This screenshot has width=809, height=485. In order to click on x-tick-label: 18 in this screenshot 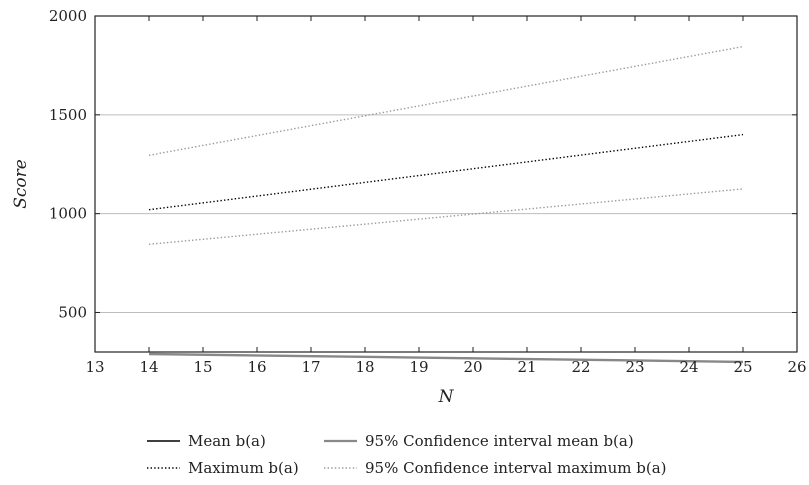, I will do `click(364, 367)`.